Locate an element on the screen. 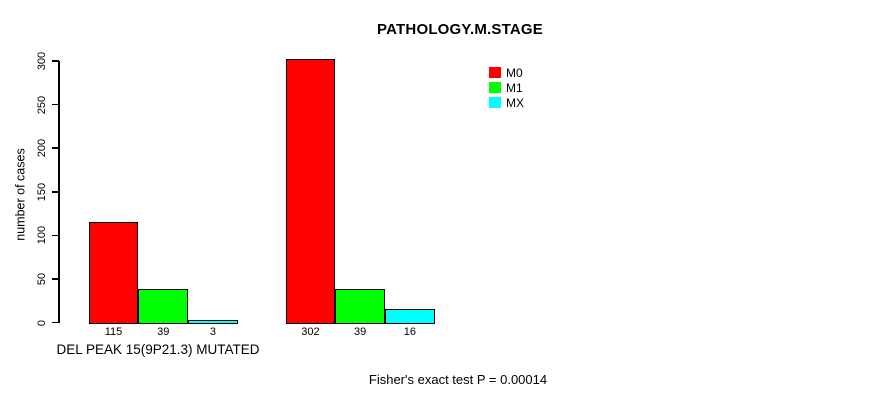 This screenshot has width=890, height=400. bar-value-label: 115 is located at coordinates (113, 332).